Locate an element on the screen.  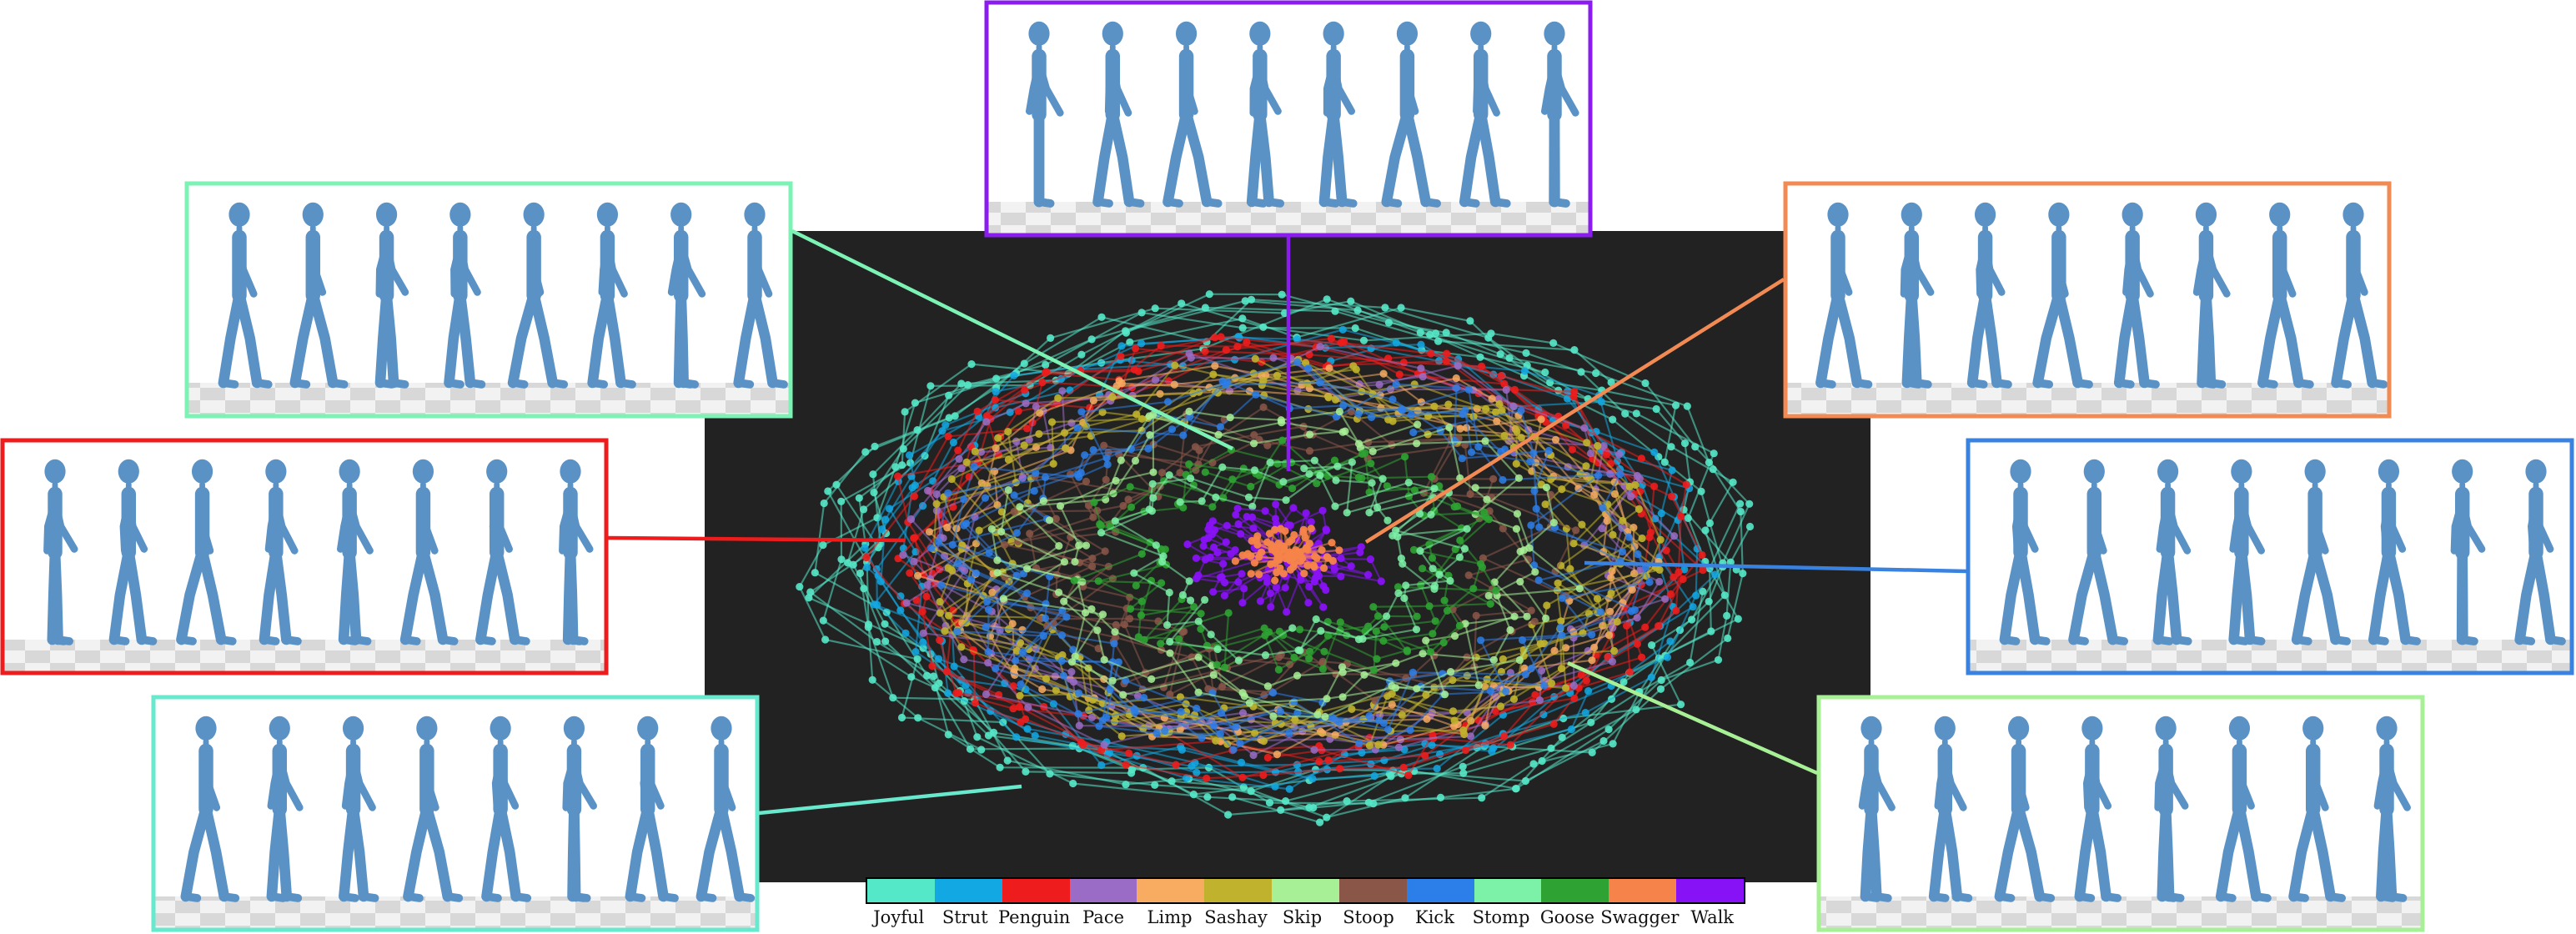
panel-floor is located at coordinates (488, 398).